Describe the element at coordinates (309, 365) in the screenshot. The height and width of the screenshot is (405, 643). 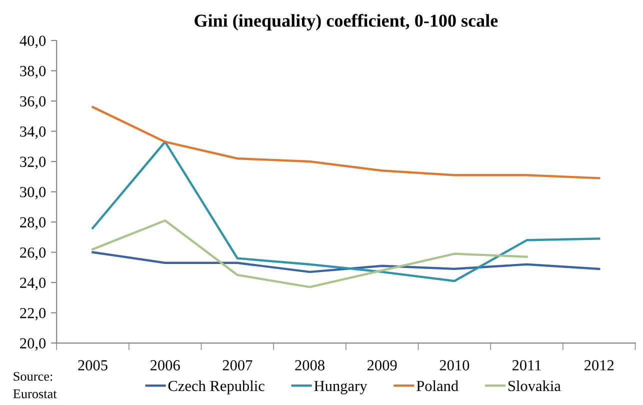
I see `x-tick-label: 2008` at that location.